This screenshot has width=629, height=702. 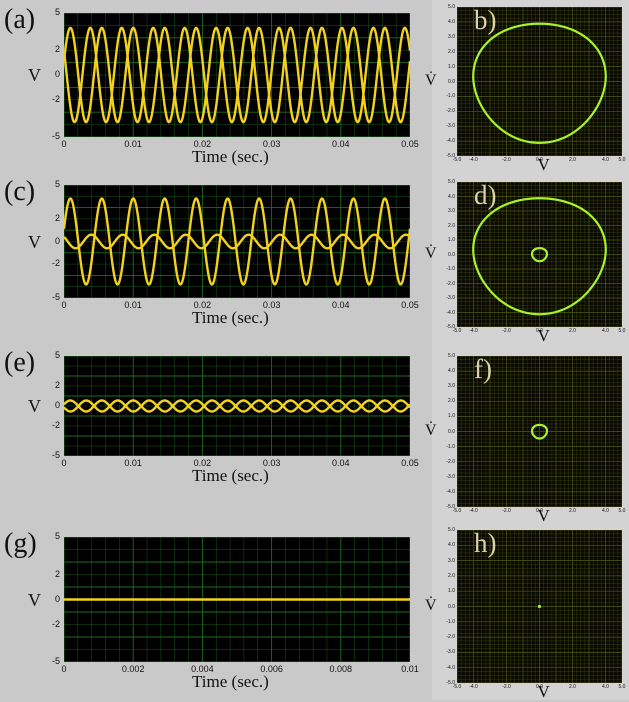 I want to click on x-tick-label: 0.03, so click(x=271, y=463).